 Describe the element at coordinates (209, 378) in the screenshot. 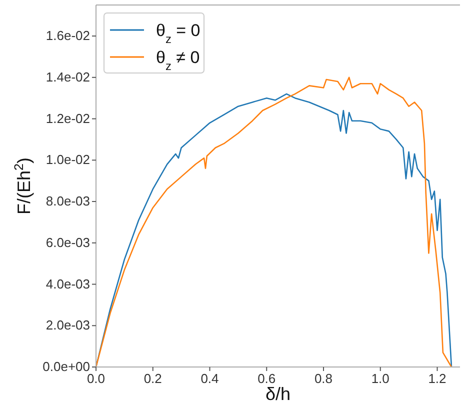

I see `x-tick-label: 0.4` at that location.